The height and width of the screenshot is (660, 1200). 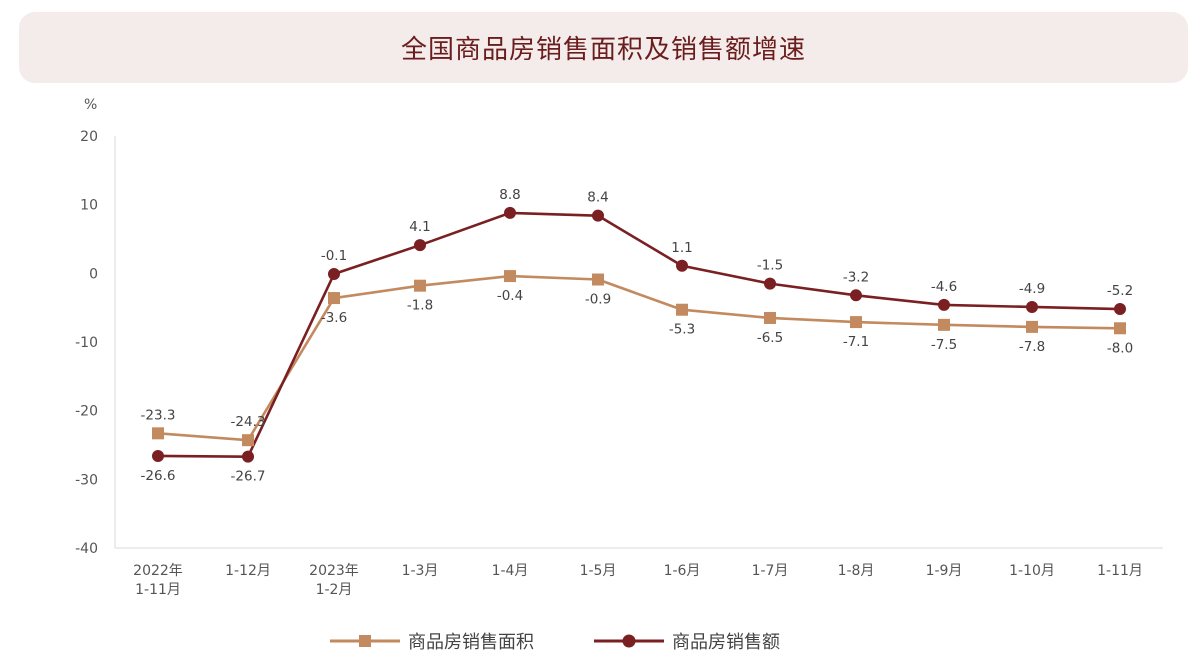 What do you see at coordinates (1120, 348) in the screenshot?
I see `data-label-area: -8.0` at bounding box center [1120, 348].